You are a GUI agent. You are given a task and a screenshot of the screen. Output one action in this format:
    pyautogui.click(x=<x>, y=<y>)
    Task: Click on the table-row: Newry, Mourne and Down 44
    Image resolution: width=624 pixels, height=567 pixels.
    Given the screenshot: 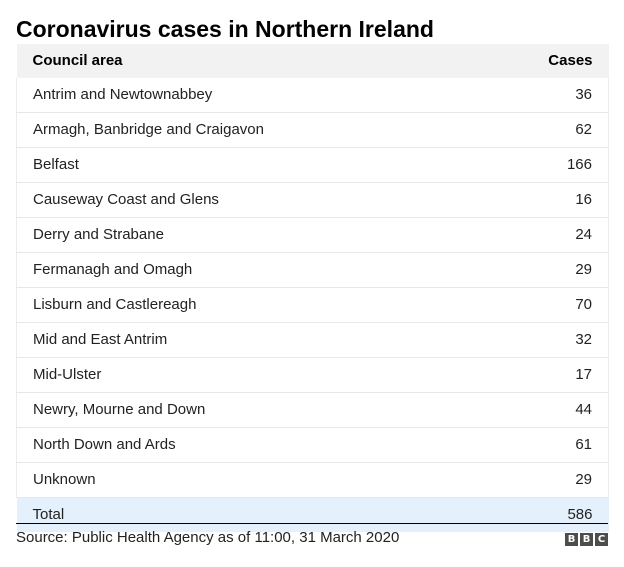 What is the action you would take?
    pyautogui.click(x=312, y=410)
    